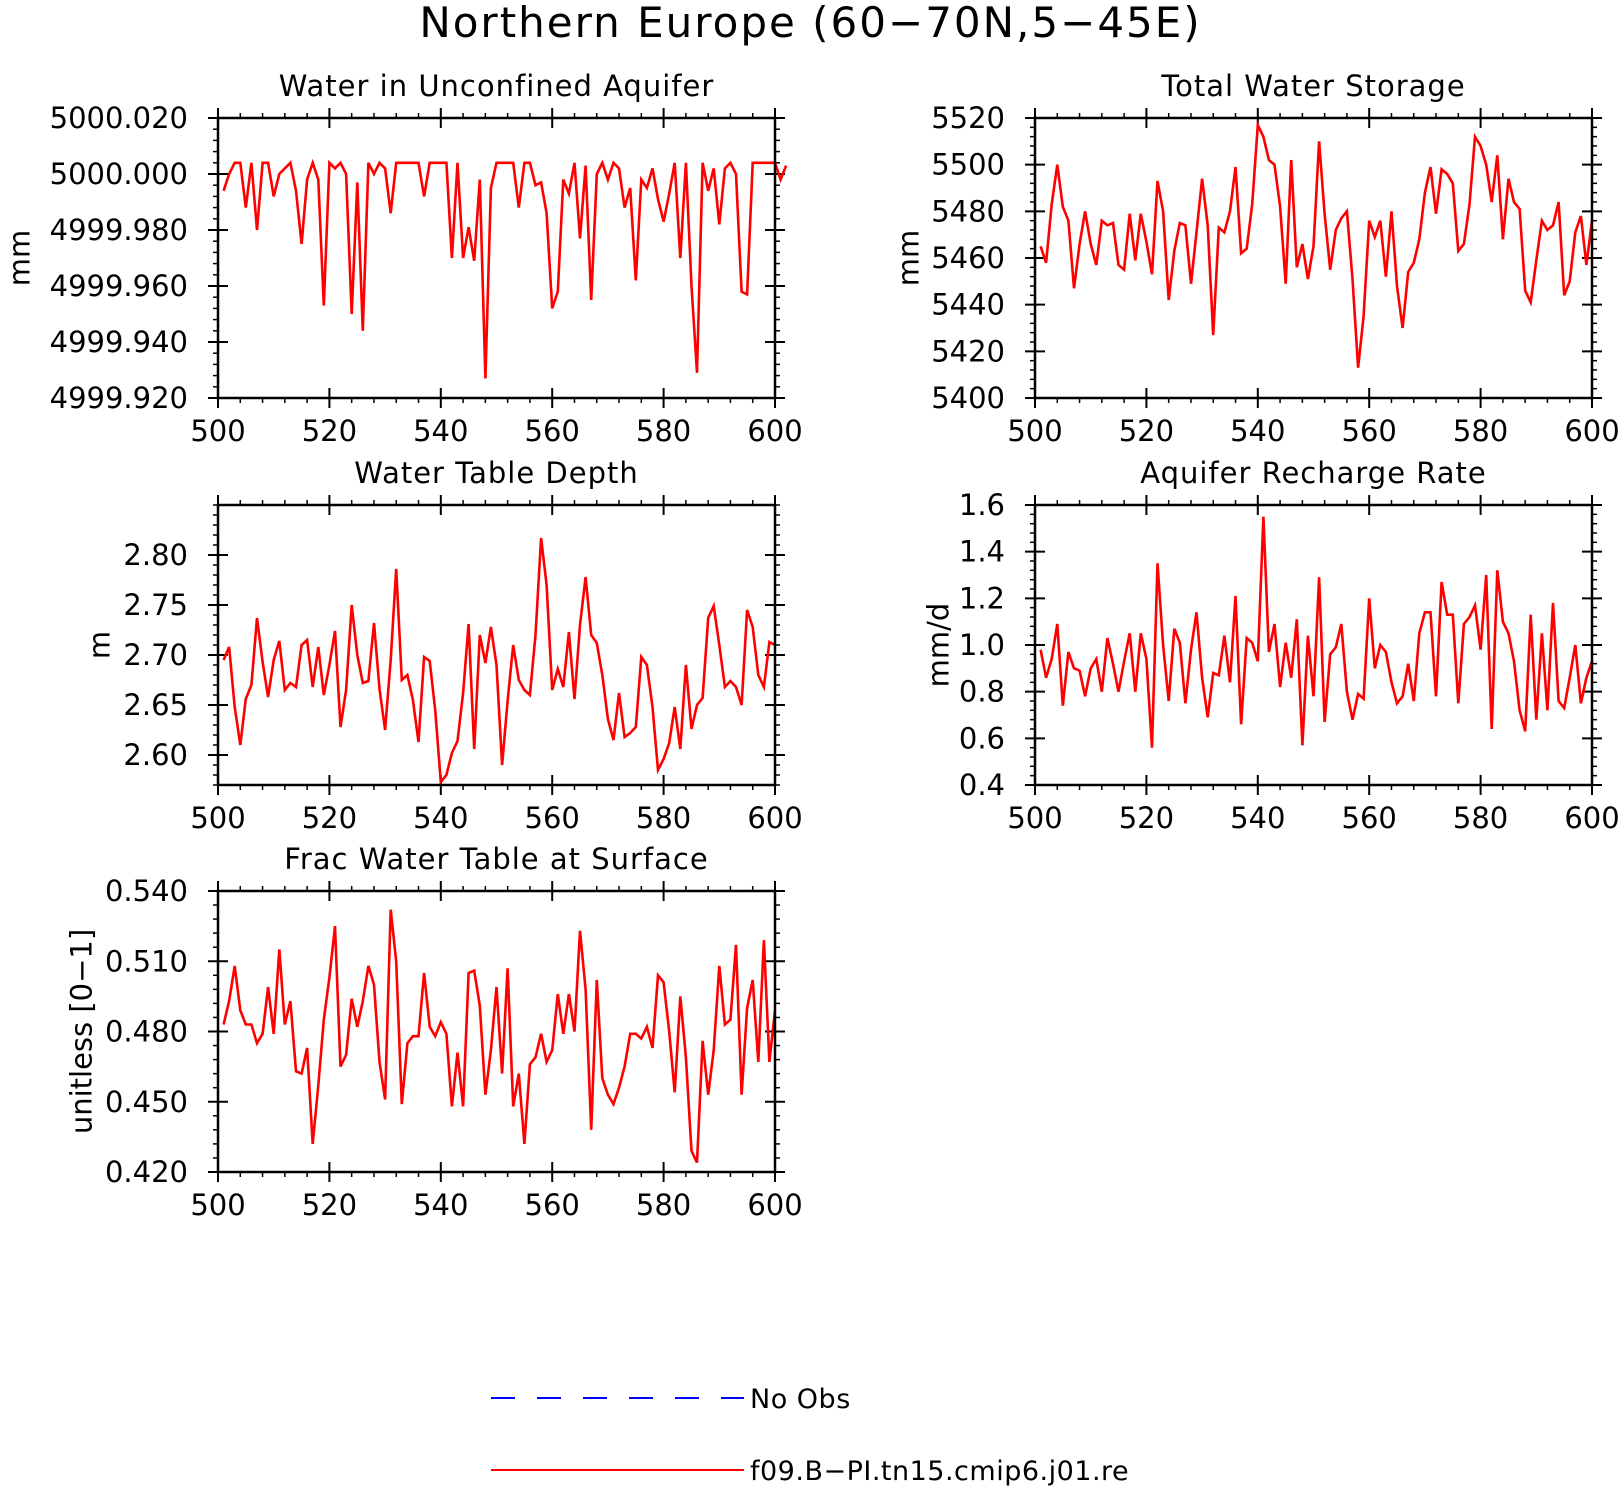 This screenshot has height=1487, width=1621. I want to click on legend: No Obs f09.B−PI.tn15.cmip6.j01.re, so click(810, 1435).